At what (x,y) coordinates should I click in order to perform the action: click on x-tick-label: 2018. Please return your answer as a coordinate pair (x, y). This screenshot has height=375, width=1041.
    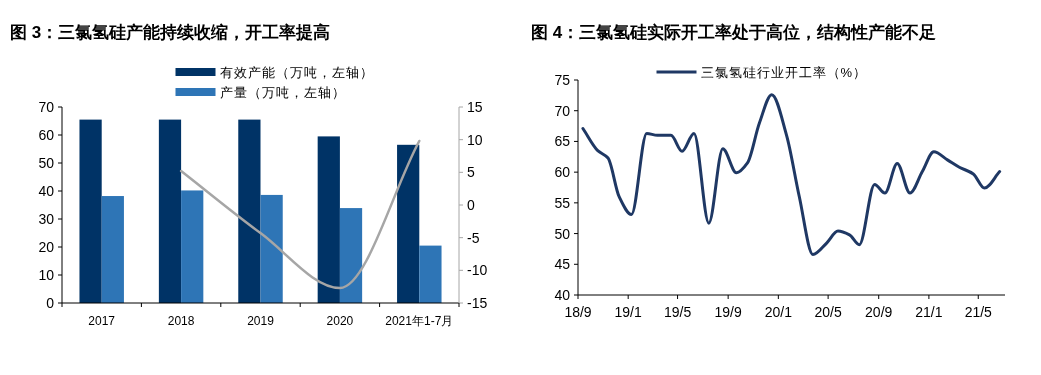
    Looking at the image, I should click on (181, 321).